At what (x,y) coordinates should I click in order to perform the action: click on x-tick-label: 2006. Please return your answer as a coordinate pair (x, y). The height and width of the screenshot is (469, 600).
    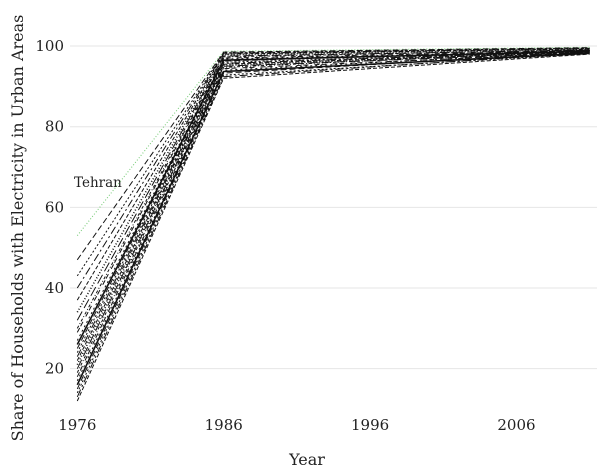
    Looking at the image, I should click on (516, 425).